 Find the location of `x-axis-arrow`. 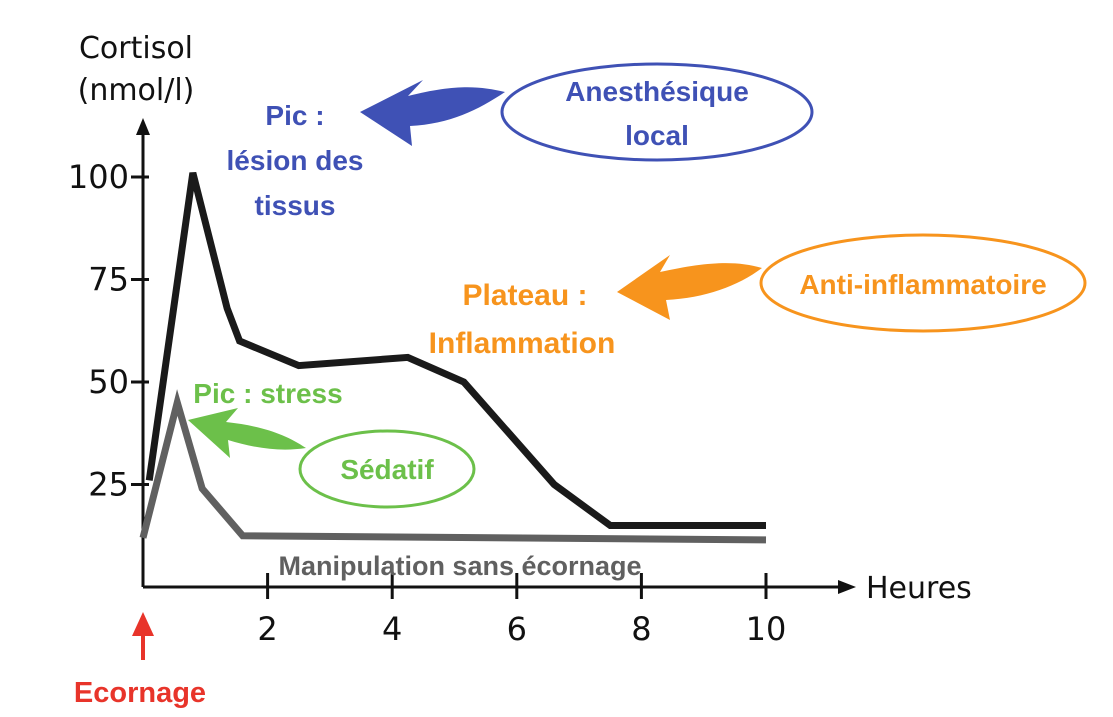

x-axis-arrow is located at coordinates (847, 587).